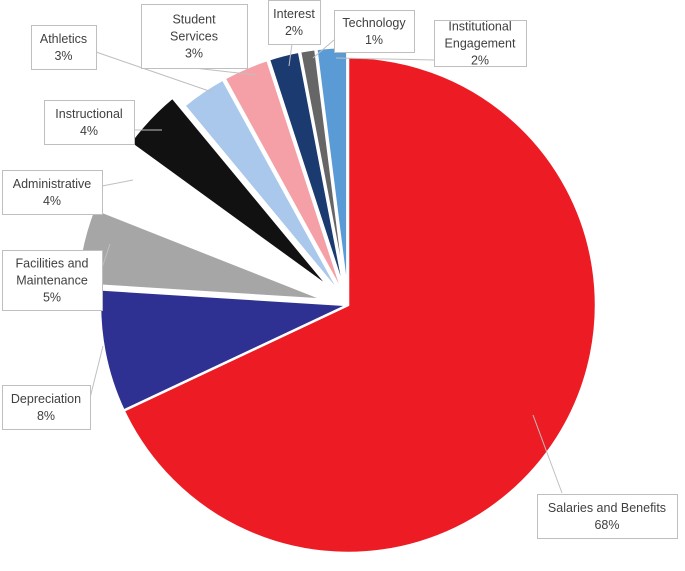 The height and width of the screenshot is (571, 685). I want to click on data-label-administrative: Administrative 4%, so click(52, 192).